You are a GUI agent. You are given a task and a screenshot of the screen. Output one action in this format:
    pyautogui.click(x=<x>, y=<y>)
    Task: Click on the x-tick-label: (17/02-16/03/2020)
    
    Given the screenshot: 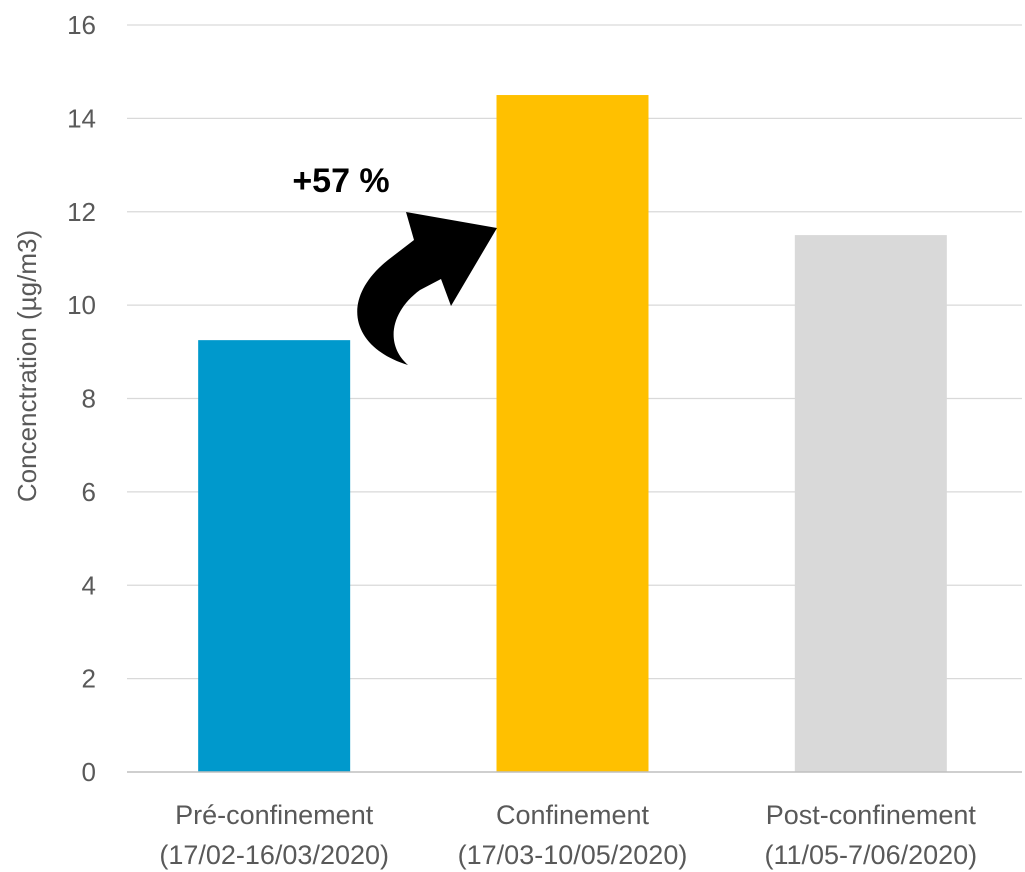 What is the action you would take?
    pyautogui.click(x=274, y=855)
    